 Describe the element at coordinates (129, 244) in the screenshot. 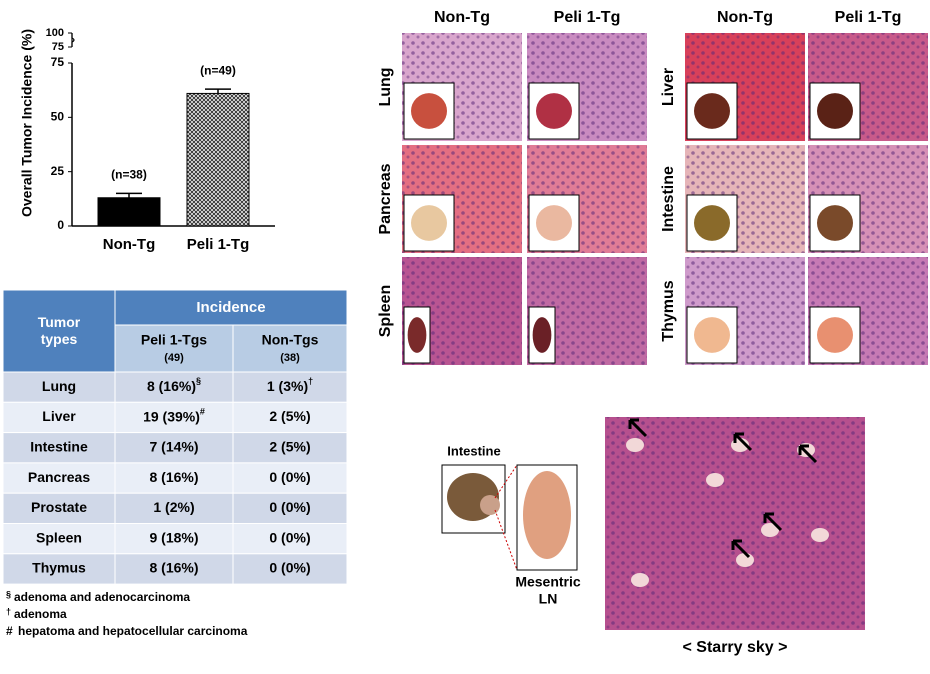

I see `x-tick-label: Non-Tg` at that location.